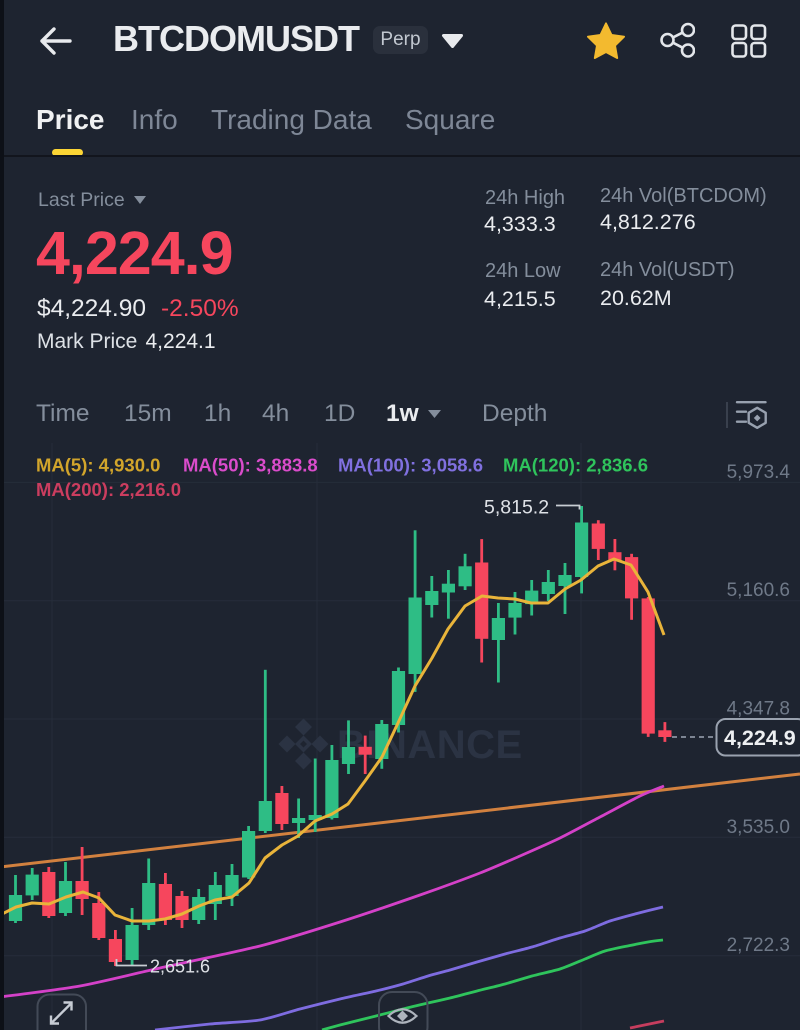 The height and width of the screenshot is (1030, 800). What do you see at coordinates (410, 465) in the screenshot?
I see `svg-text: MA(100): 3,058.6` at bounding box center [410, 465].